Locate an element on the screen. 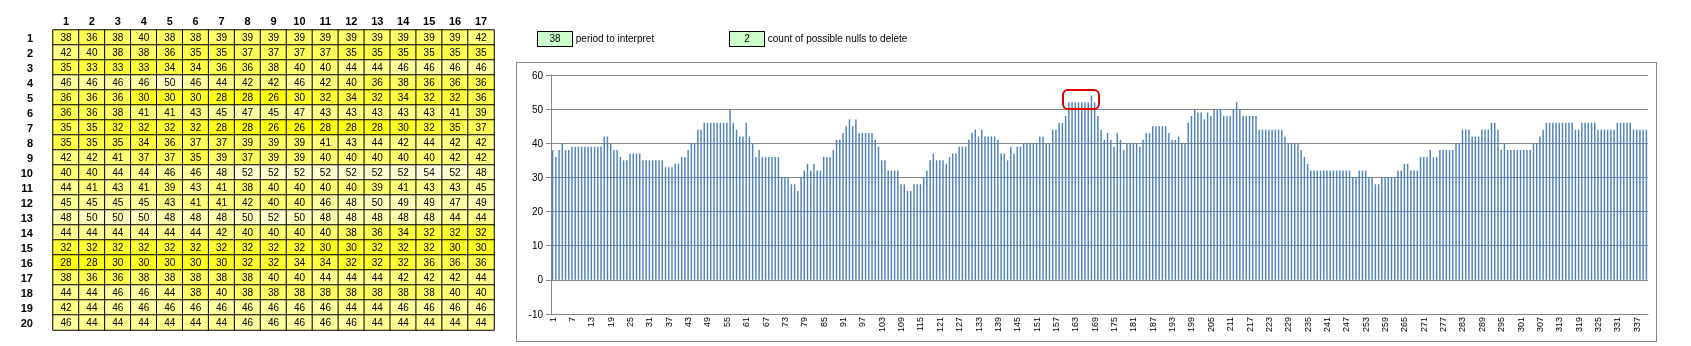  data-label: 49 is located at coordinates (403, 202).